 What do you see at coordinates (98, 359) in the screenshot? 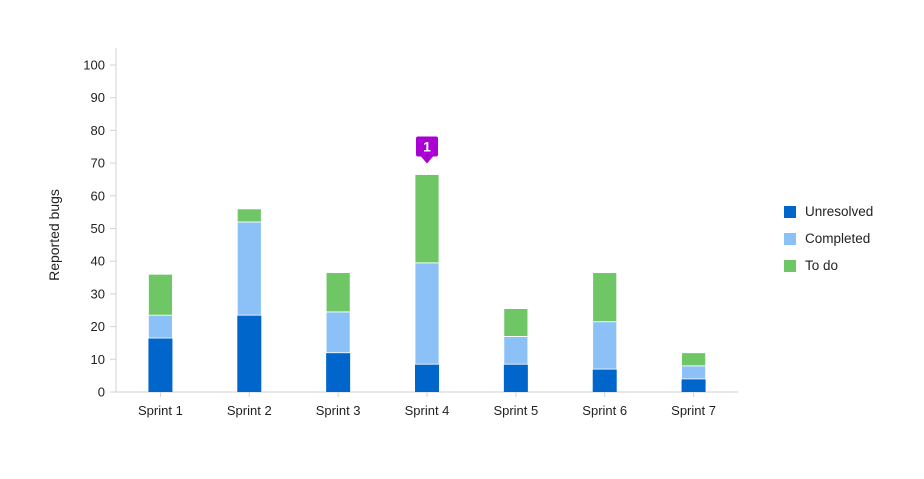
I see `y-tick-label: 10` at bounding box center [98, 359].